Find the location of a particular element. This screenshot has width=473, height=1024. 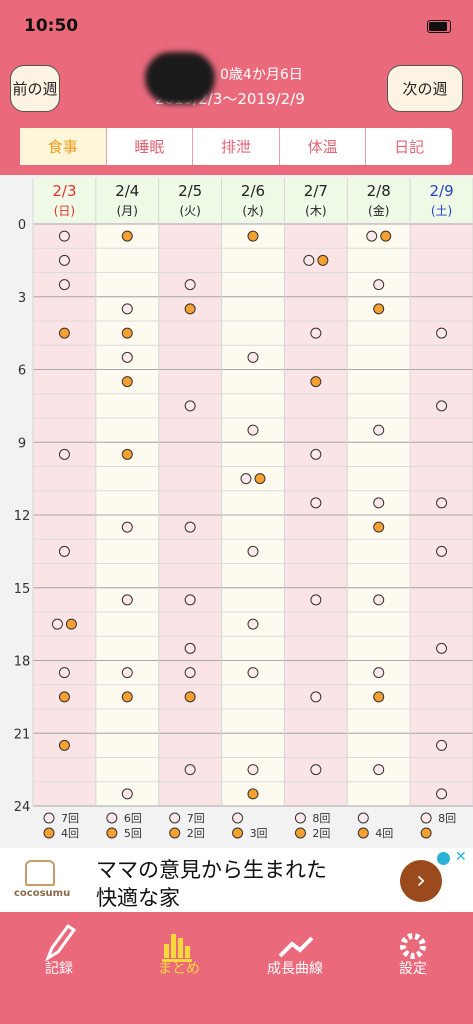

chart-icon is located at coordinates (177, 948).